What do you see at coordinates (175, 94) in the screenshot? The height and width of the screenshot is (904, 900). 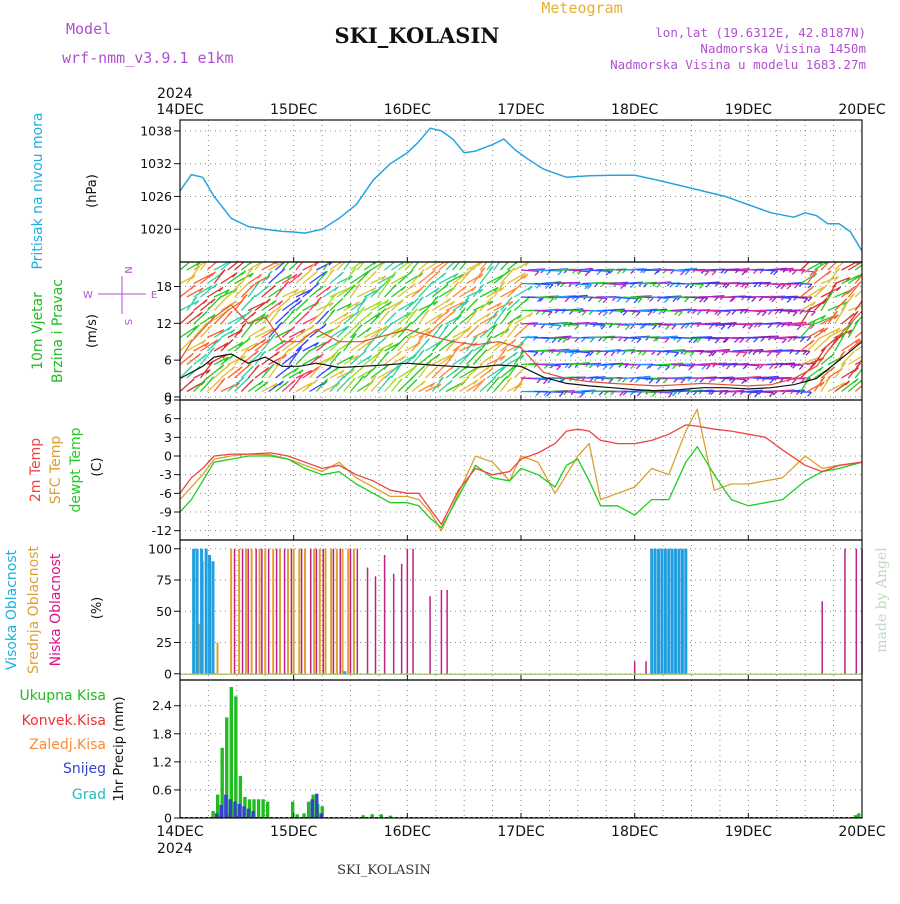 I see `year-label-top: 2024` at bounding box center [175, 94].